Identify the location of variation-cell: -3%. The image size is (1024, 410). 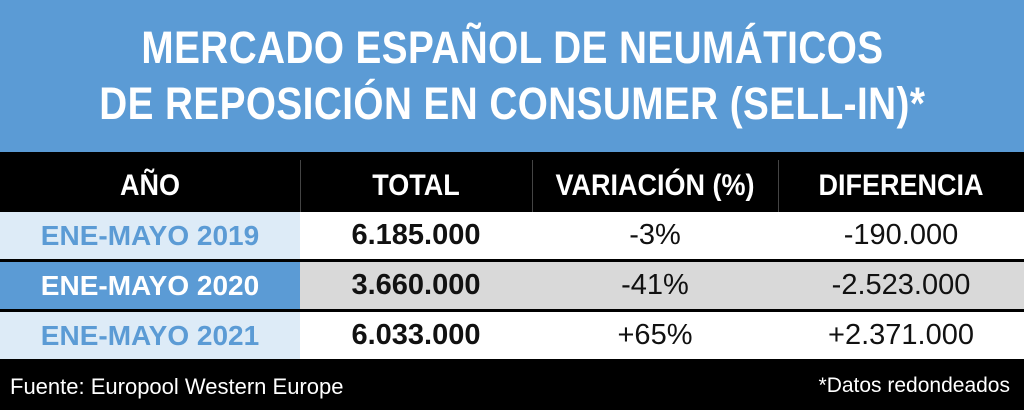
(655, 235).